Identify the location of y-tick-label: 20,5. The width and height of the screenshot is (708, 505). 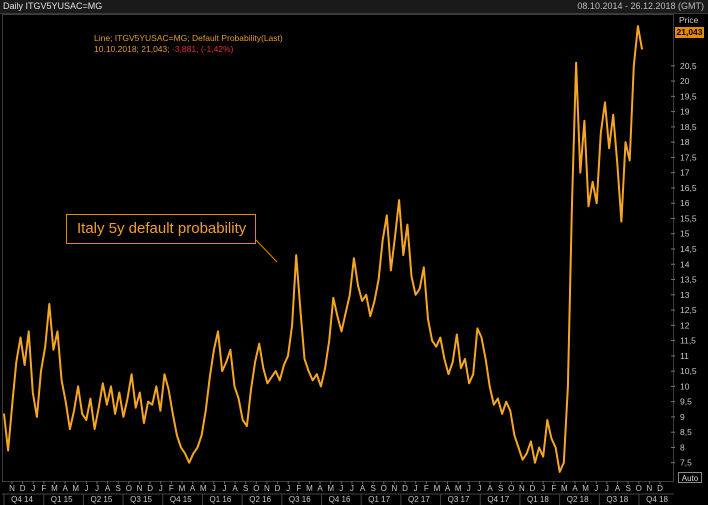
(688, 66).